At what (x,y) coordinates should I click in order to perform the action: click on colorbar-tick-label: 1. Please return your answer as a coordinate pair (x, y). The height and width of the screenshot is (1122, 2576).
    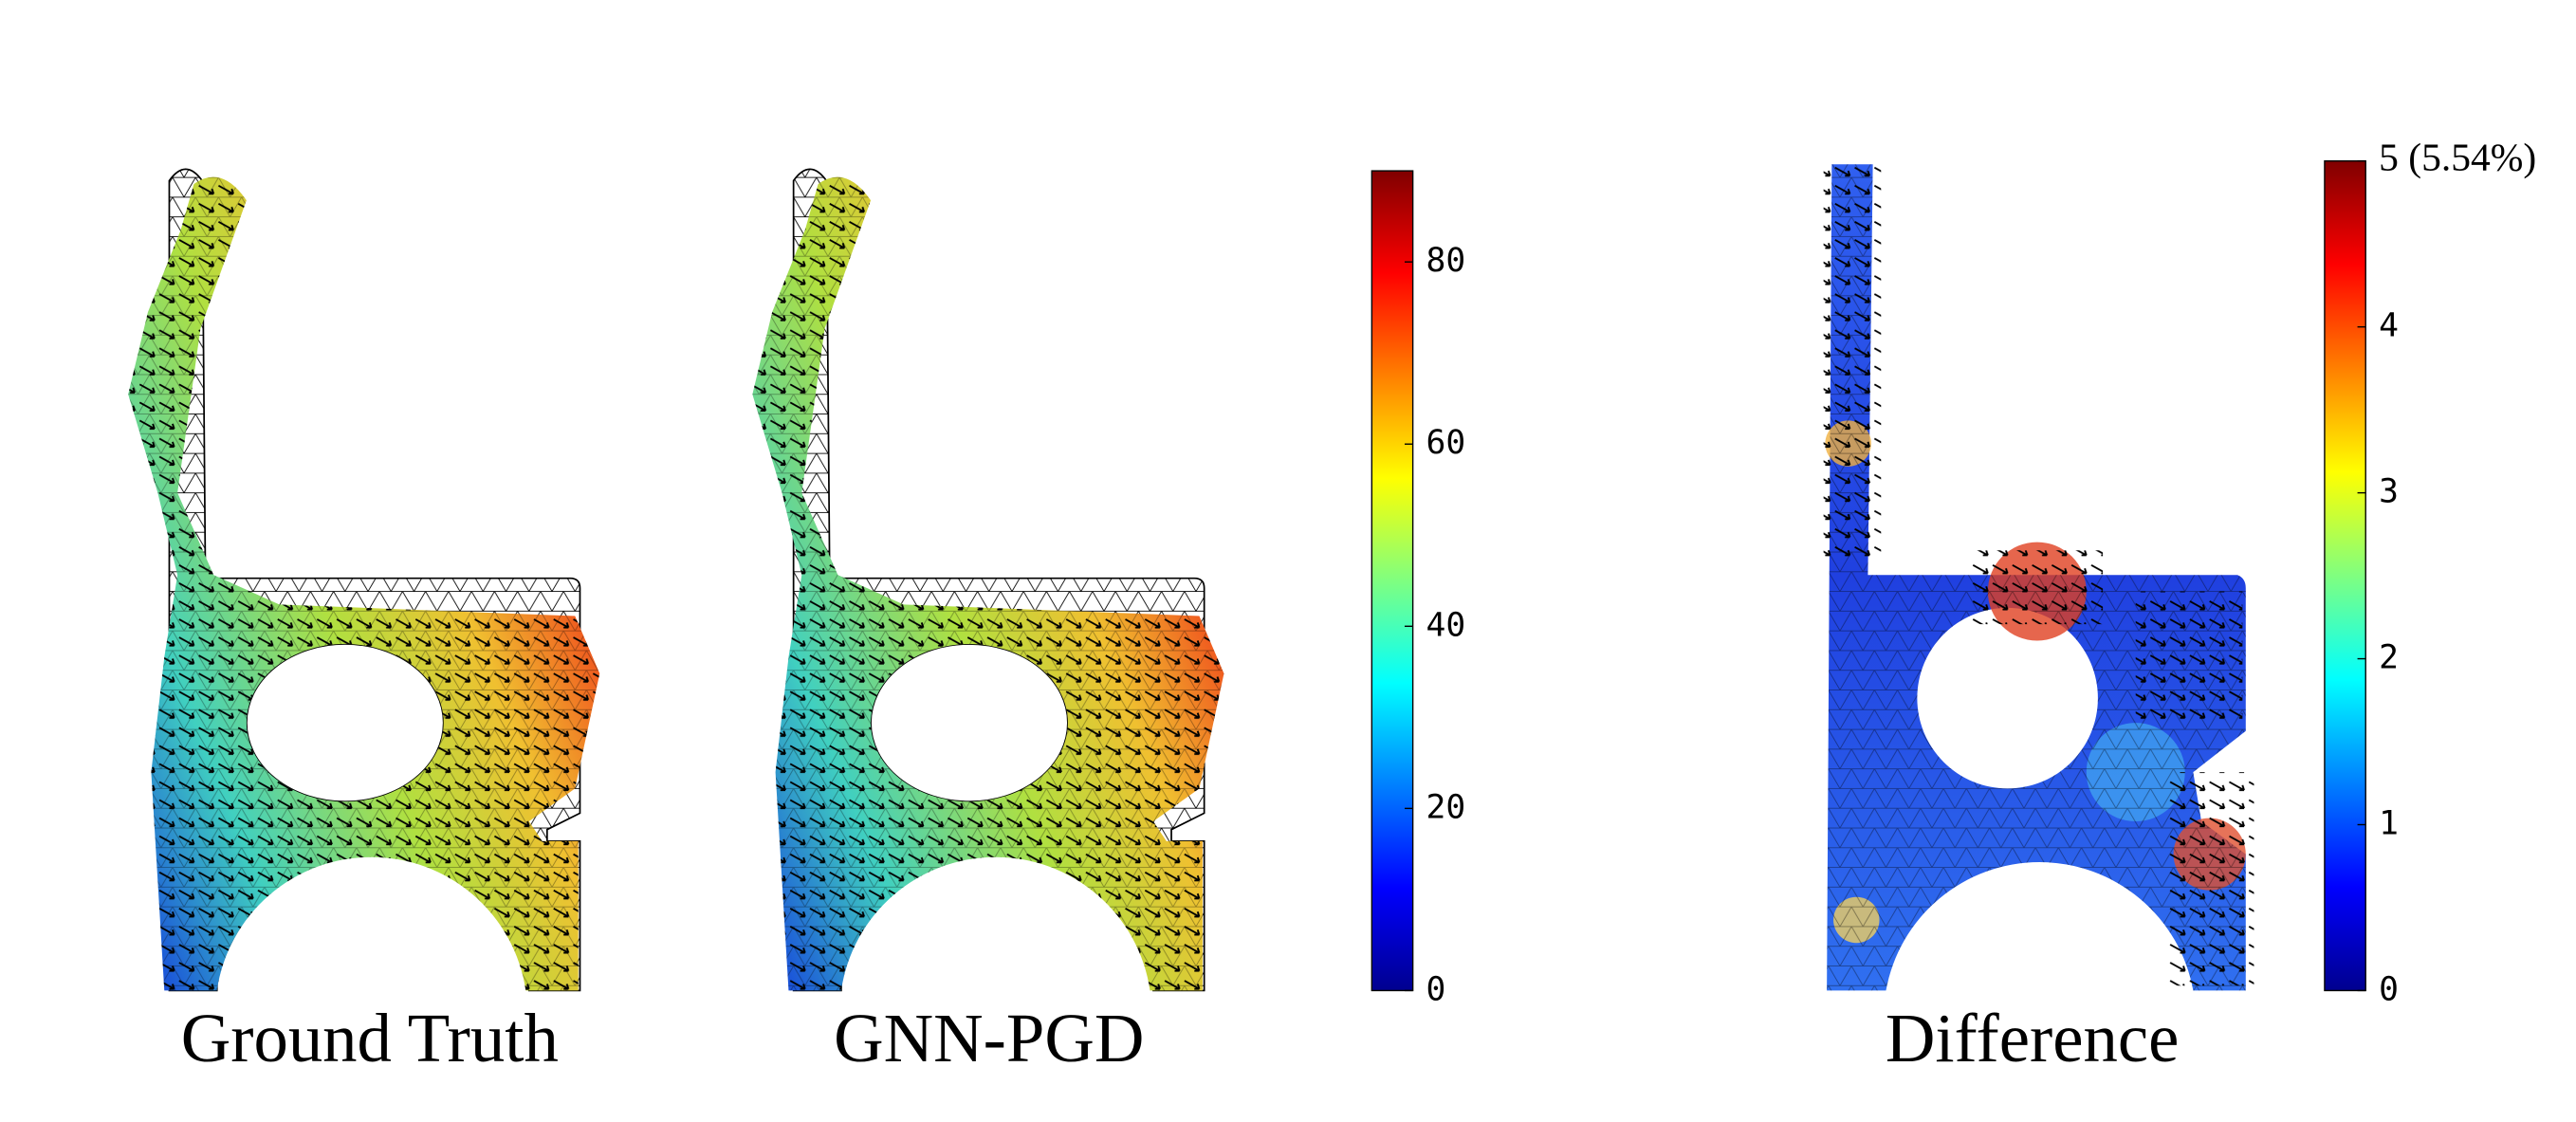
    Looking at the image, I should click on (2389, 823).